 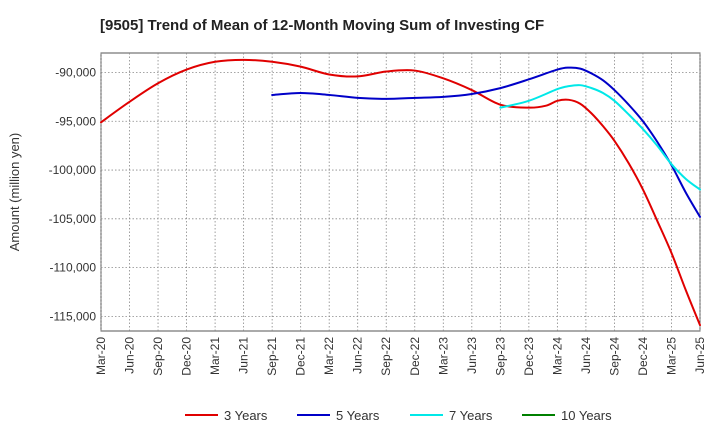 What do you see at coordinates (443, 356) in the screenshot?
I see `x-tick-label: Mar-23` at bounding box center [443, 356].